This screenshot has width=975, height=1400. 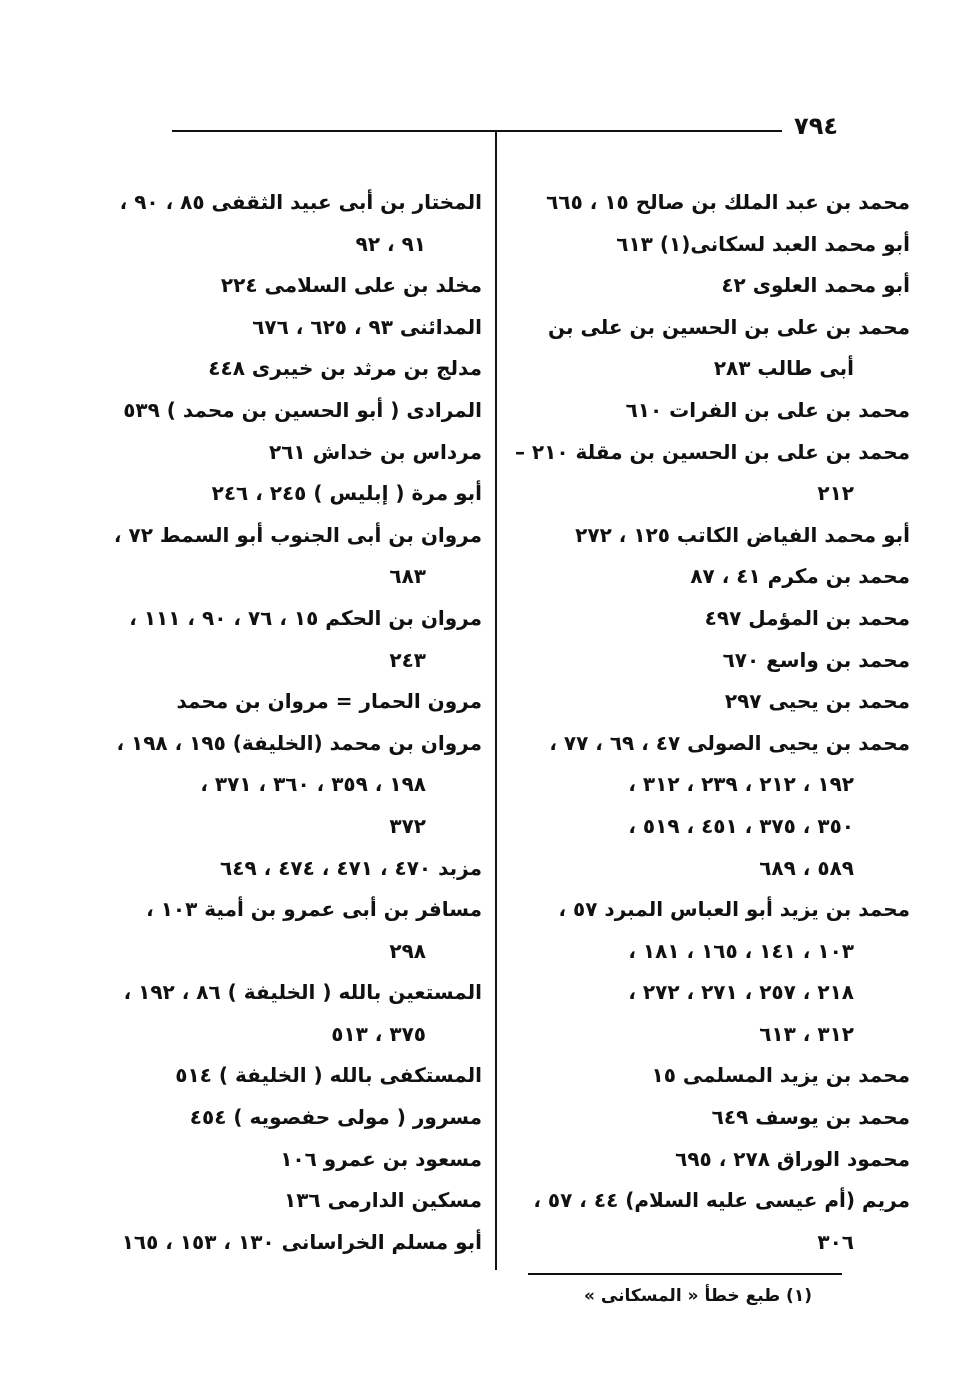 I want to click on entry-line: محمد بن مكرم ٤١ ، ٨٧, so click(x=800, y=576).